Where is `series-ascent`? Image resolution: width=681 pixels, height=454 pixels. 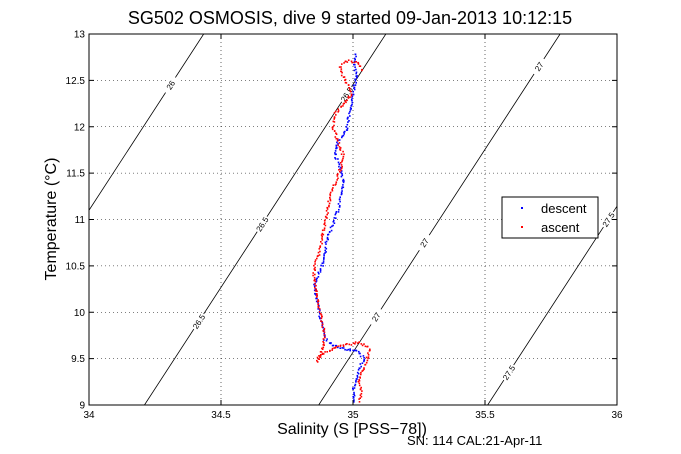
series-ascent is located at coordinates (341, 231).